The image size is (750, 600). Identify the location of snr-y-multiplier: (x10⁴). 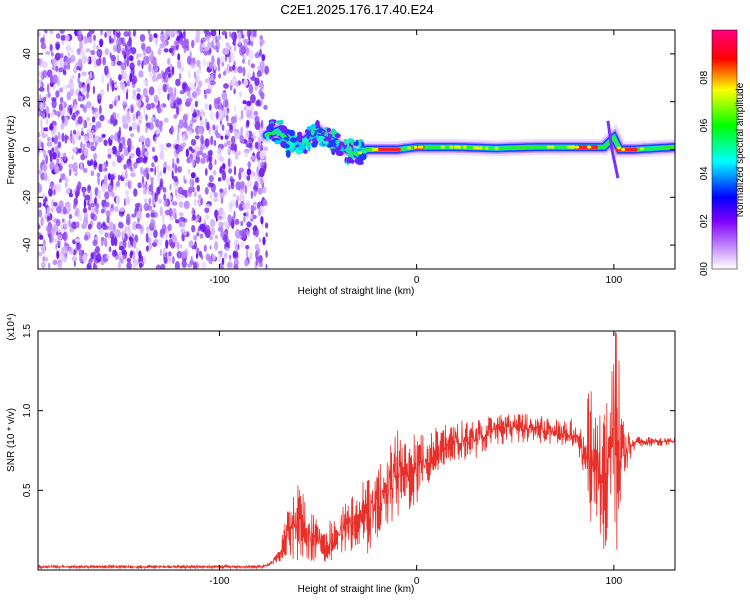
(11, 326).